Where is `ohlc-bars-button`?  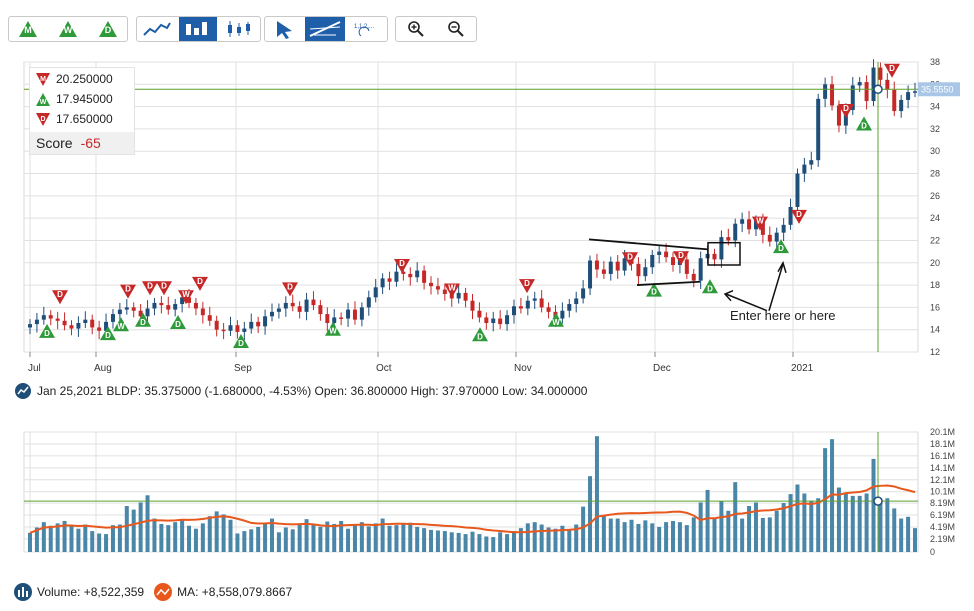 ohlc-bars-button is located at coordinates (198, 29).